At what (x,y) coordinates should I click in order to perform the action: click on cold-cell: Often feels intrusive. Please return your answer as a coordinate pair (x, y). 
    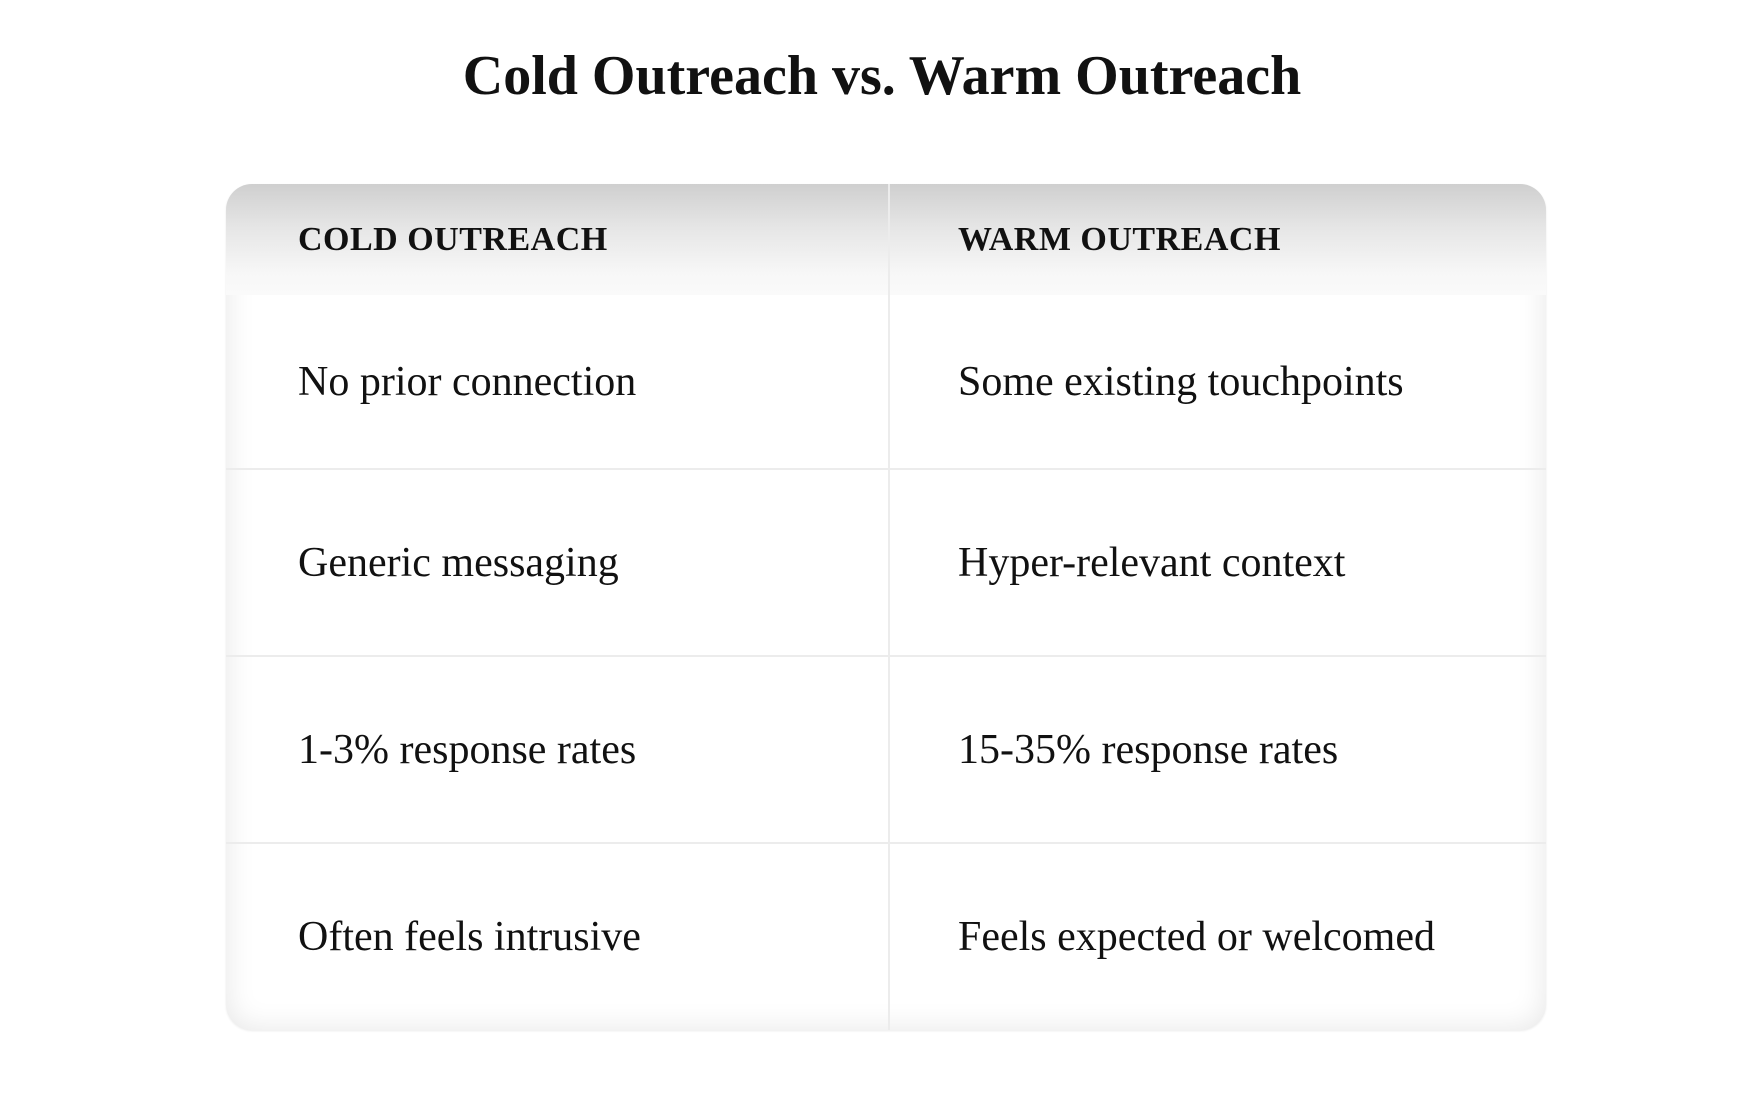
    Looking at the image, I should click on (469, 937).